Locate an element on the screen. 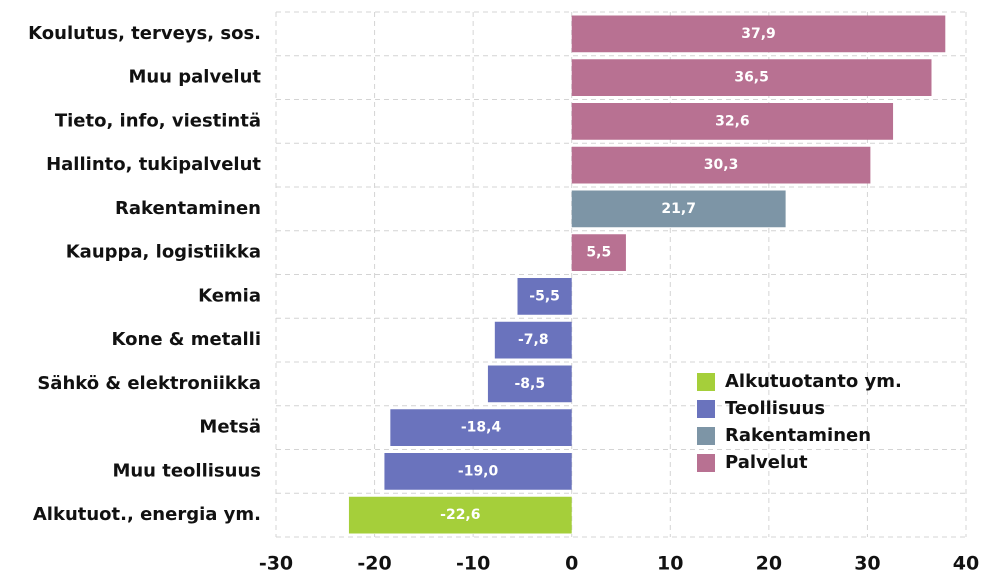  y-tick-label: Muu teollisuus is located at coordinates (186, 470).